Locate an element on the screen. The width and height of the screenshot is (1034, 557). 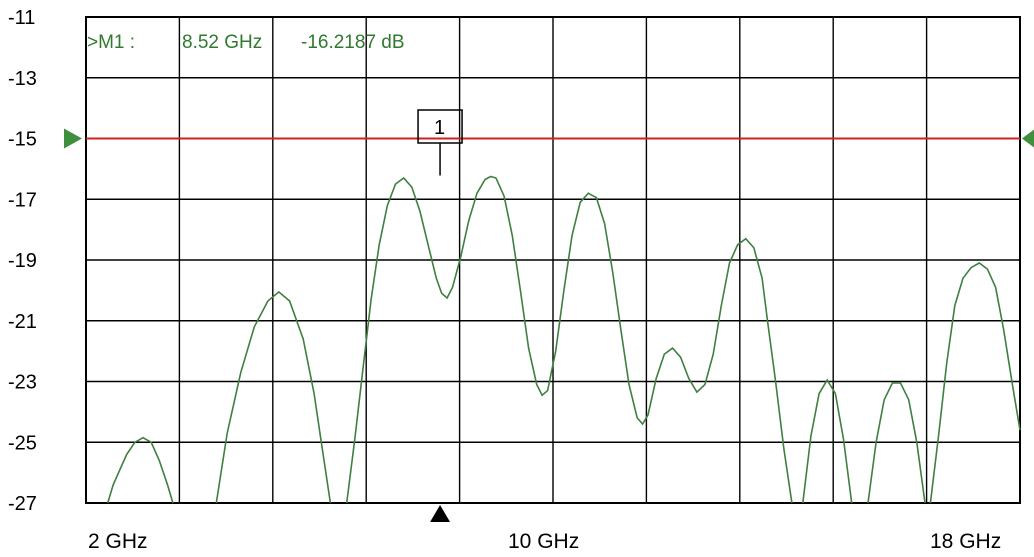
marker-readout: >M1 : 8.52 GHz -16.2187 dB is located at coordinates (246, 42).